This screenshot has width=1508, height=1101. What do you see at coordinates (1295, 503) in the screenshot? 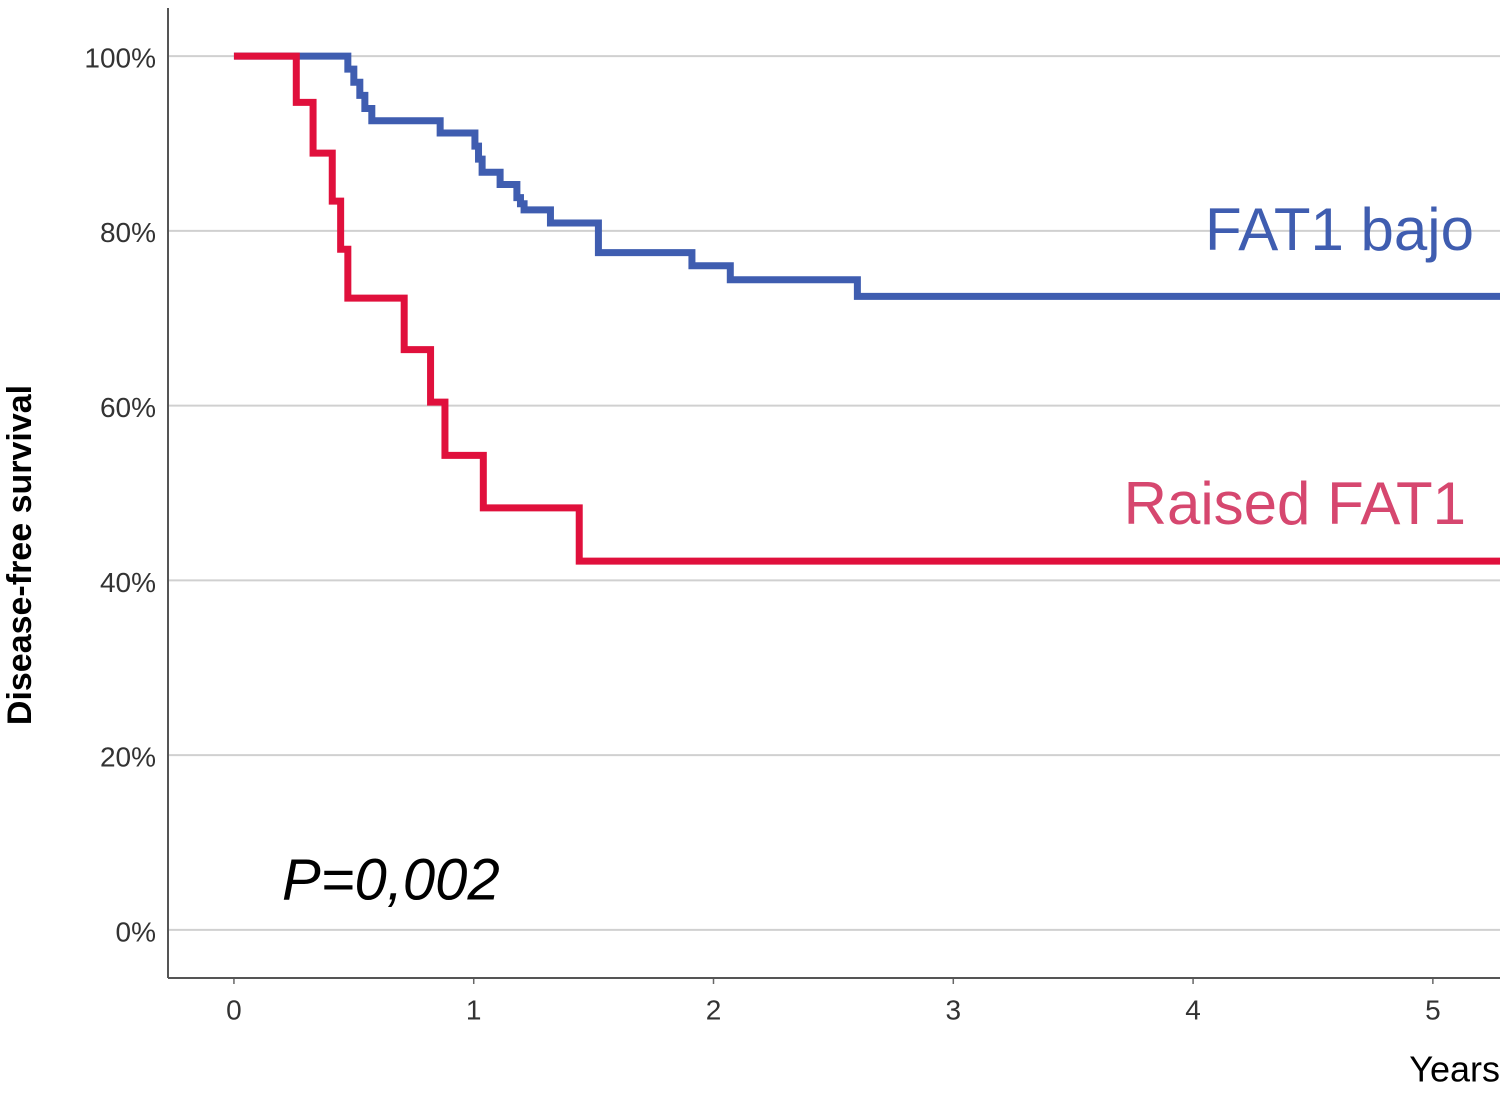
I see `series-label: Raised FAT1` at bounding box center [1295, 503].